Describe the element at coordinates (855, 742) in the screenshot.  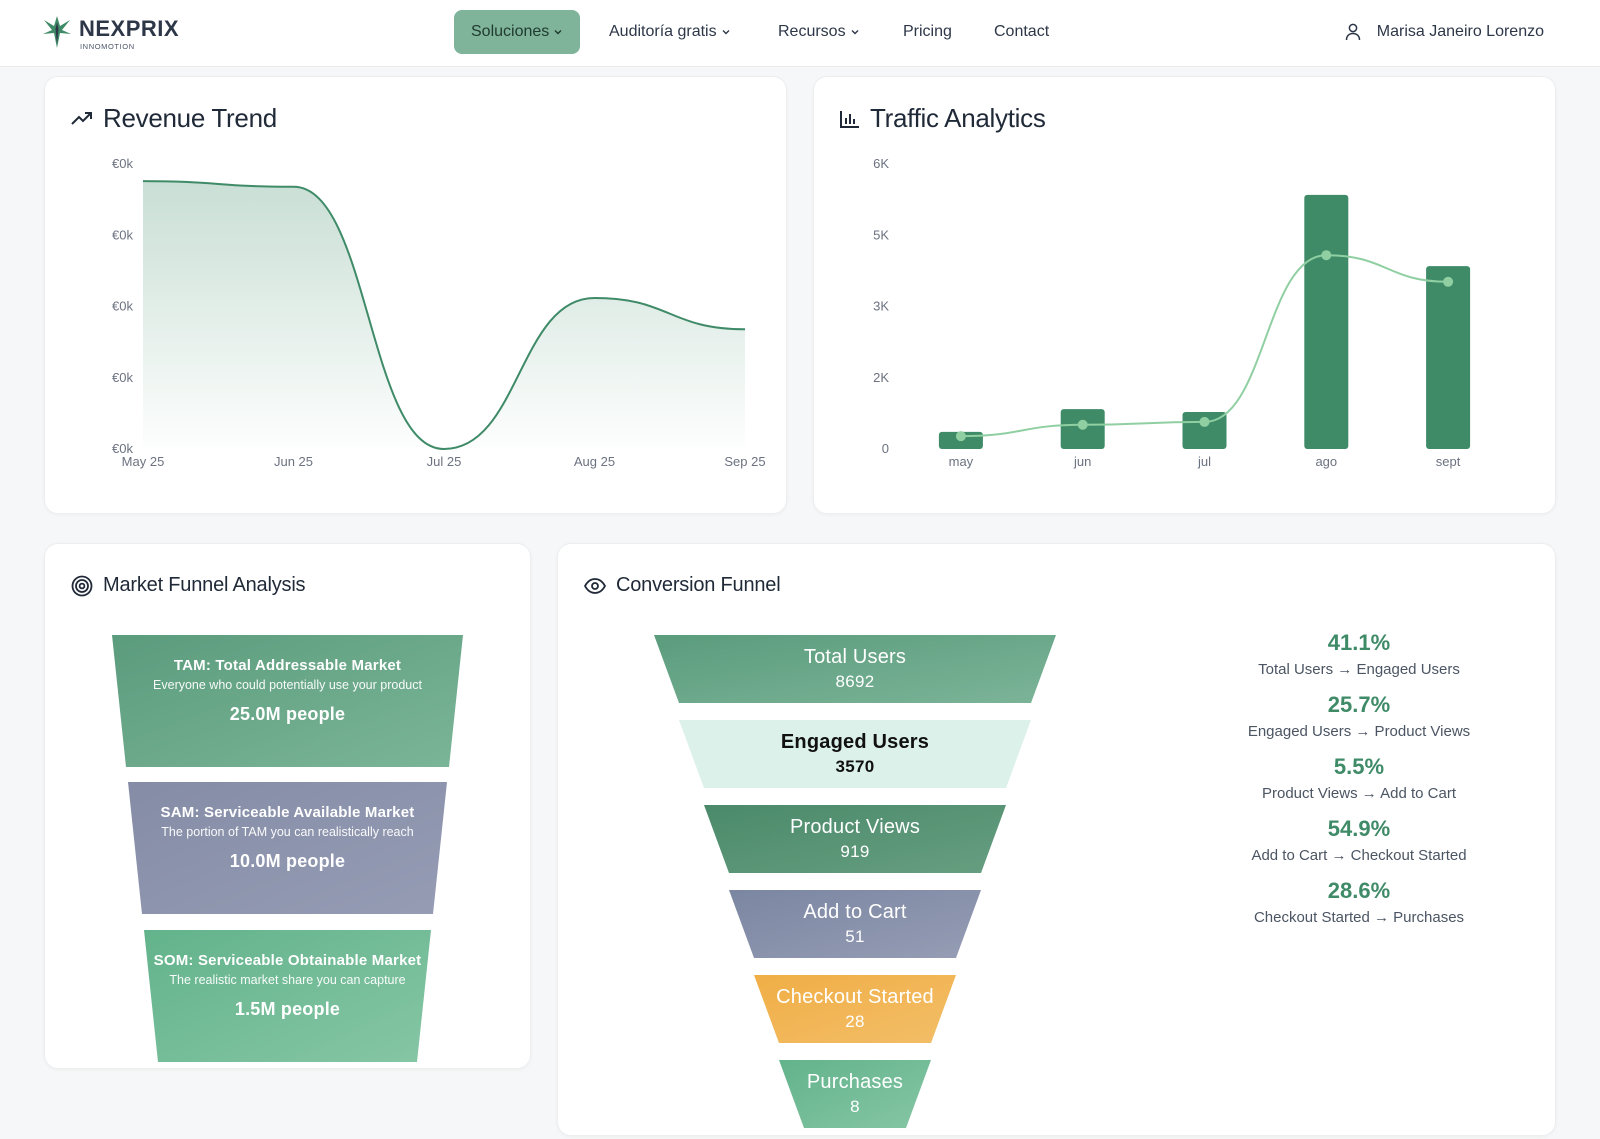
I see `funnel-stage-label: Engaged Users` at that location.